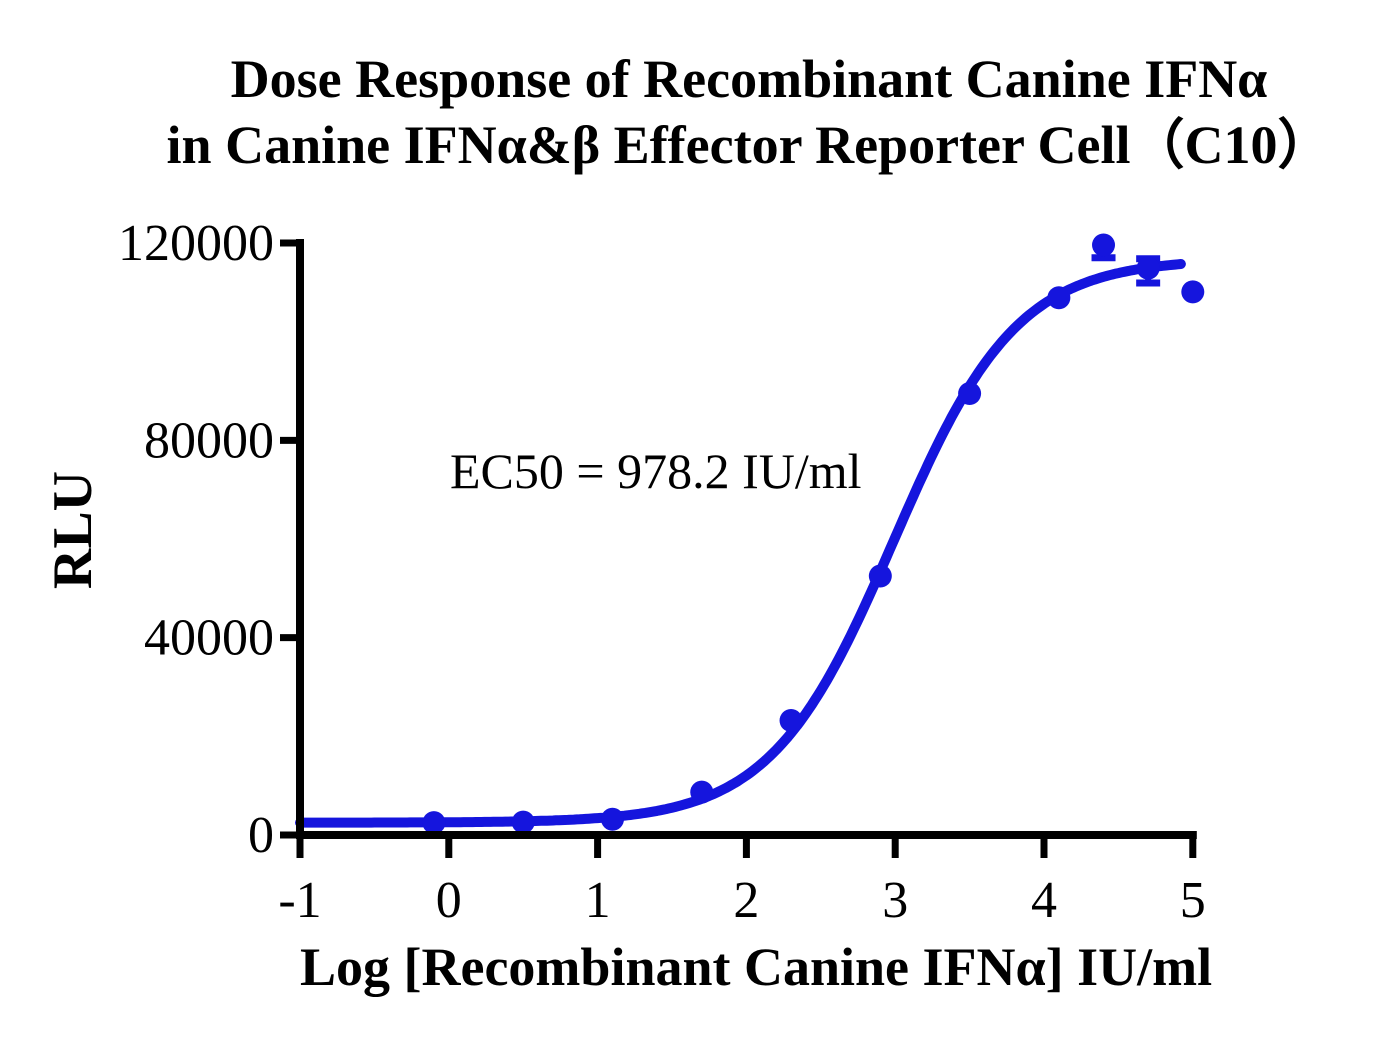 This screenshot has width=1388, height=1048. I want to click on x-tick-label-4: 3, so click(895, 900).